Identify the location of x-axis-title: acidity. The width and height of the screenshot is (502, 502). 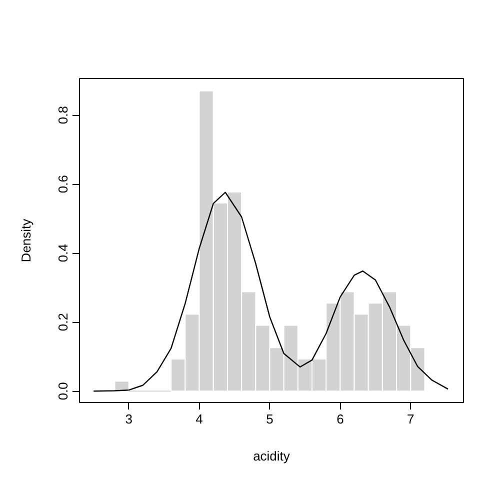
(271, 456).